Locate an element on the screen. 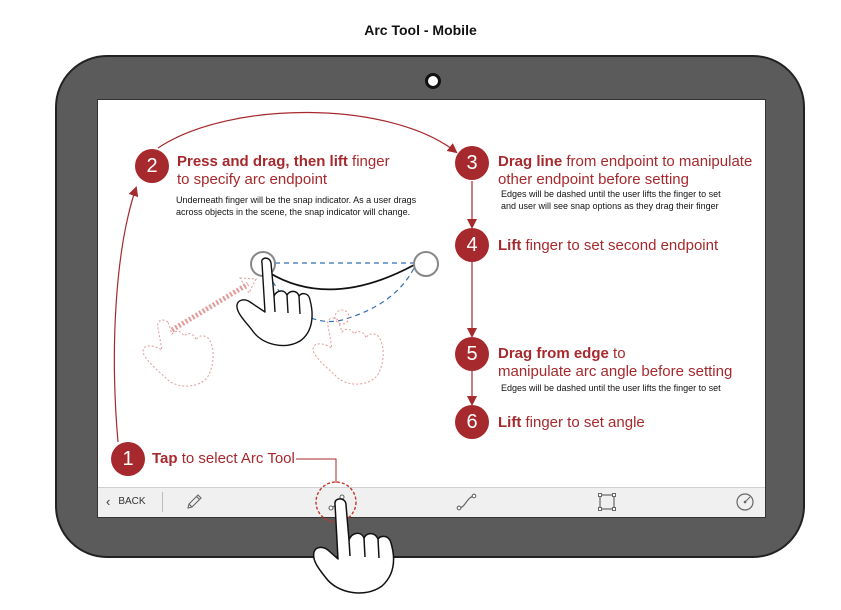  rectangle-tool-icon is located at coordinates (607, 502).